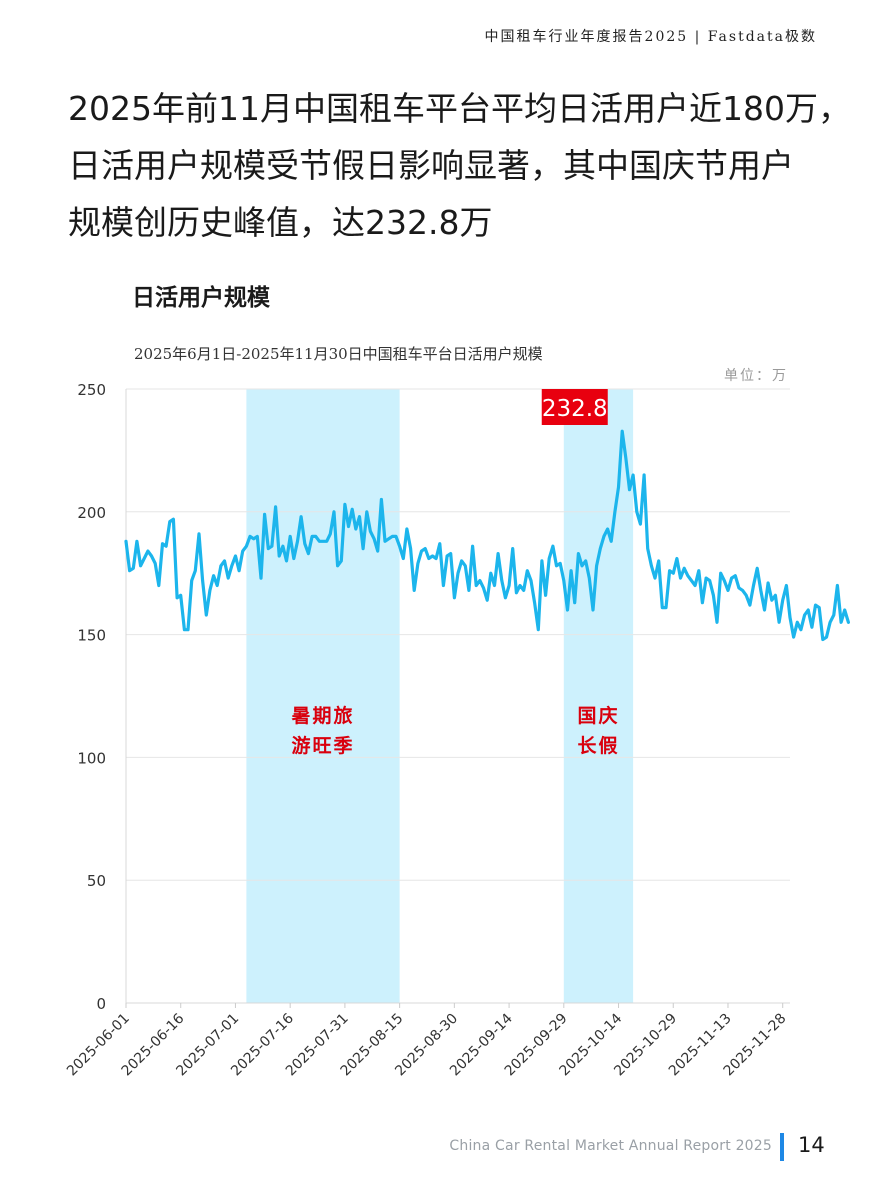  What do you see at coordinates (101, 1004) in the screenshot?
I see `y-tick-label-0: 0` at bounding box center [101, 1004].